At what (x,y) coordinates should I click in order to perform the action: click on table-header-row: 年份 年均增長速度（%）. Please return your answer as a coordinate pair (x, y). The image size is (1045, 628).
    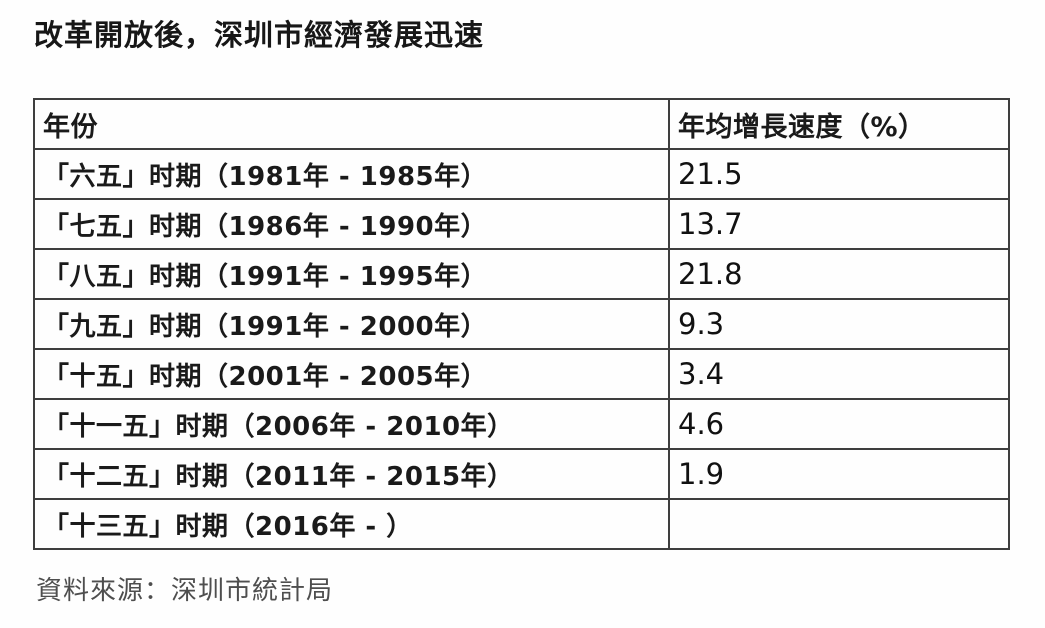
    Looking at the image, I should click on (521, 124).